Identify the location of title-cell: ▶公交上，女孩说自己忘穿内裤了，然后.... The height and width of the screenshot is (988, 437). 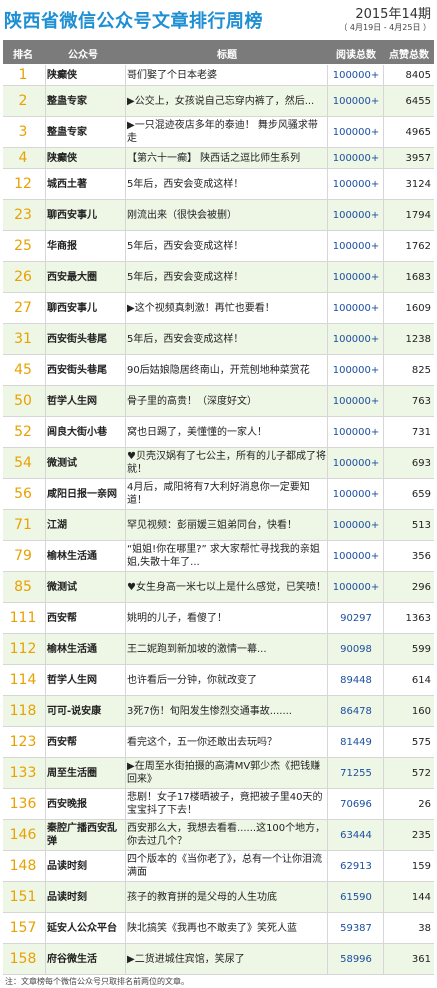
(227, 101).